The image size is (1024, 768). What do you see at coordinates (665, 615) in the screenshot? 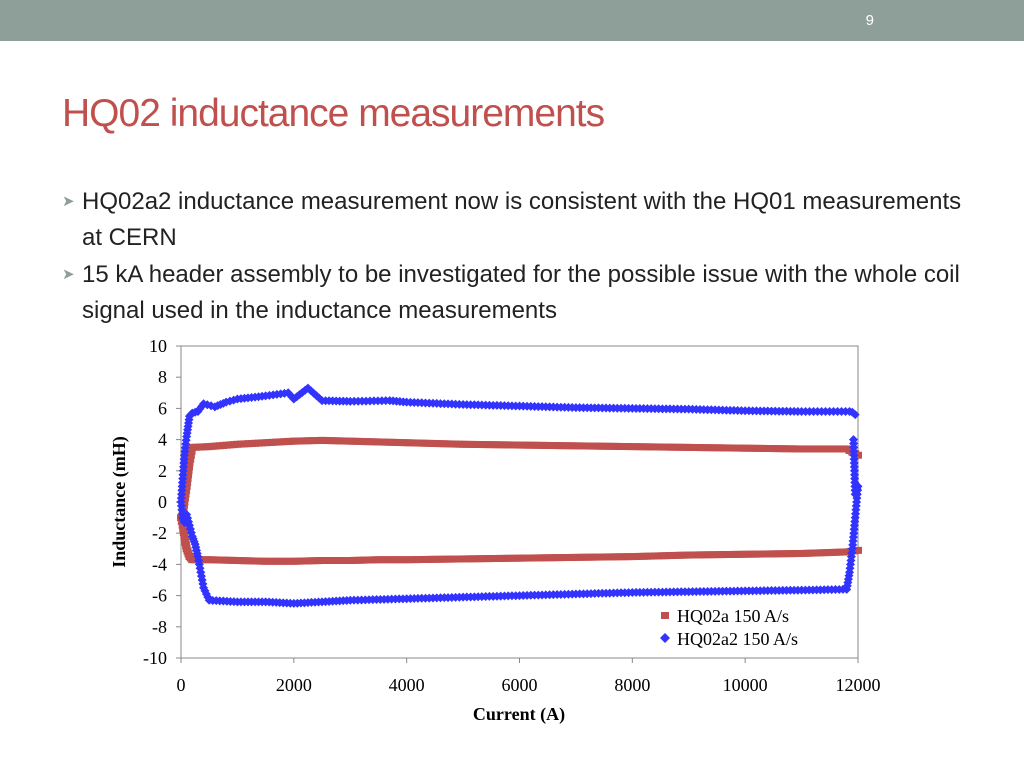
I see `legend-marker-hq02a` at bounding box center [665, 615].